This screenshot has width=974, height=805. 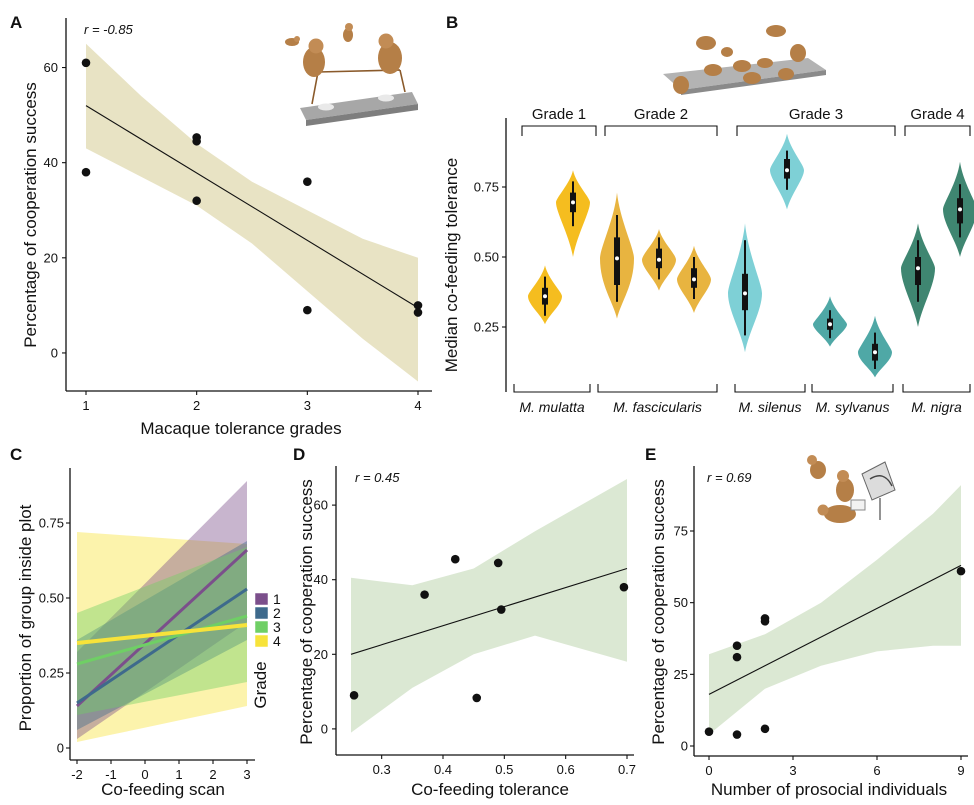 I want to click on y-tick-label: 0.75, so click(x=51, y=523).